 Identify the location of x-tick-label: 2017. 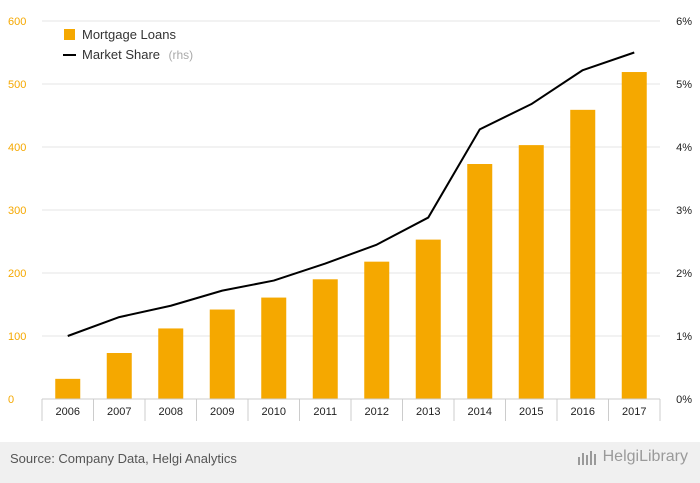
(634, 412).